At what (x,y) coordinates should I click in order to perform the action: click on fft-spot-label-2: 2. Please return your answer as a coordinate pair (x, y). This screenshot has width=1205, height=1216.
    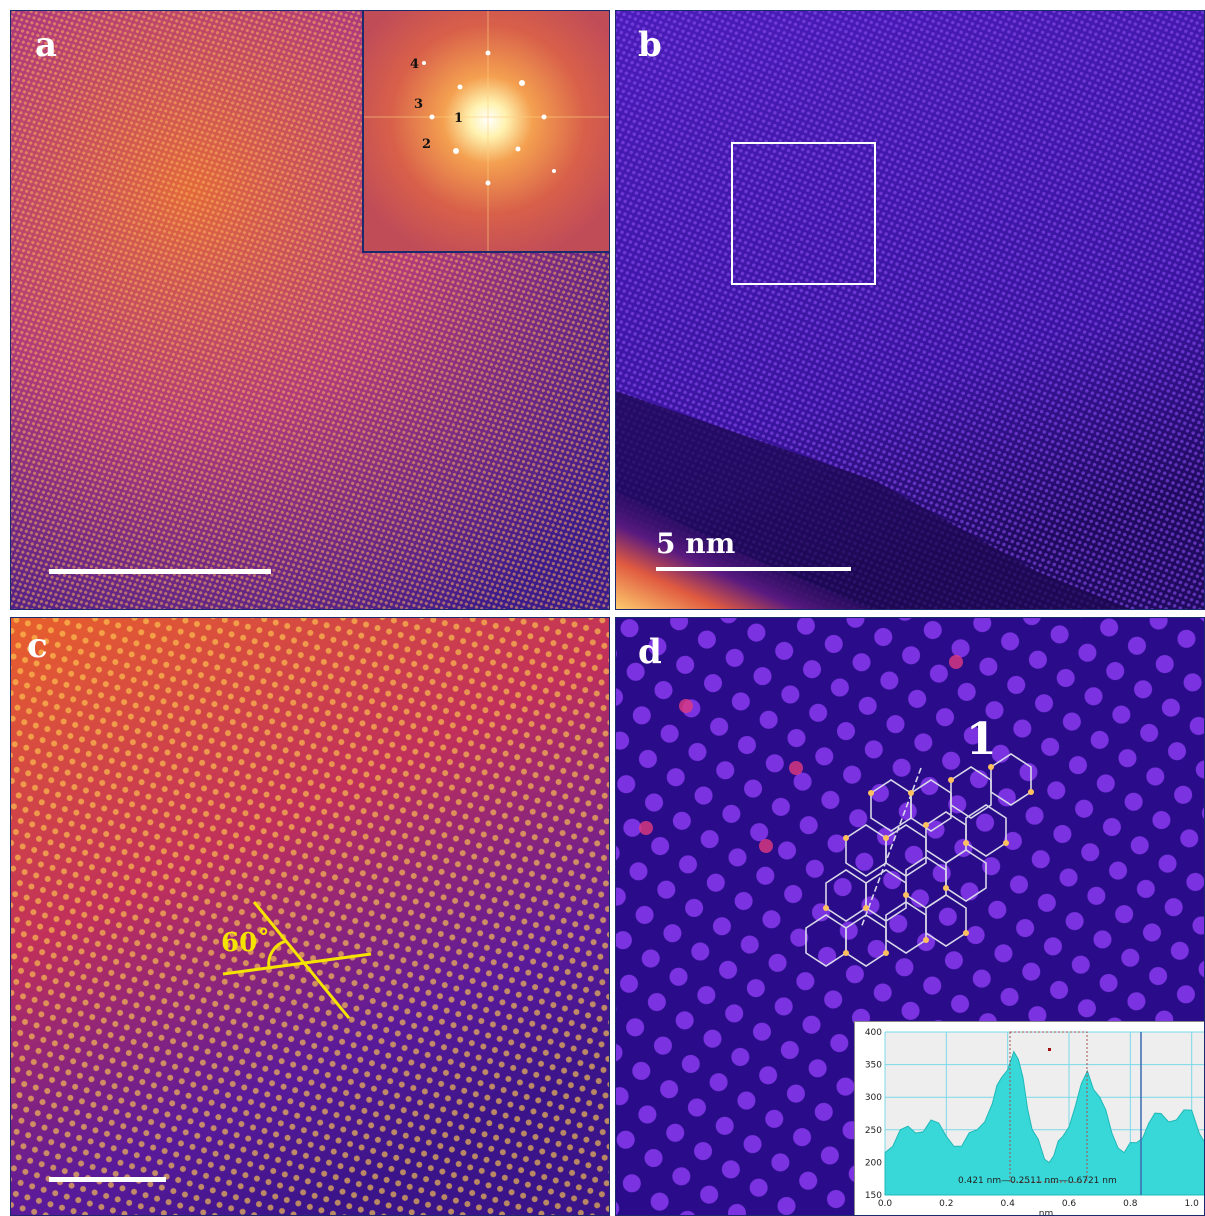
    Looking at the image, I should click on (427, 144).